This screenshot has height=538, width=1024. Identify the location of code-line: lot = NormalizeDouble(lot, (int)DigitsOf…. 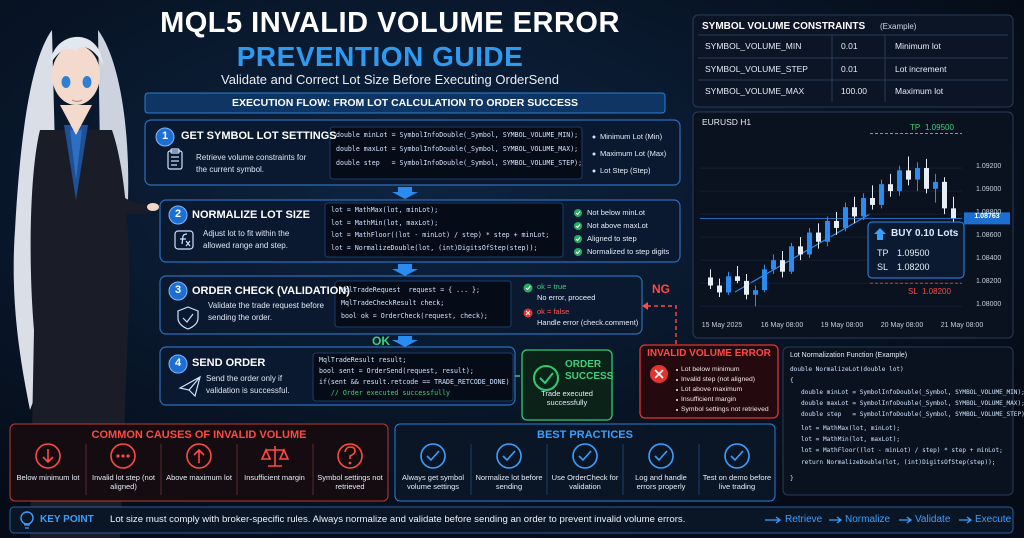
(434, 247).